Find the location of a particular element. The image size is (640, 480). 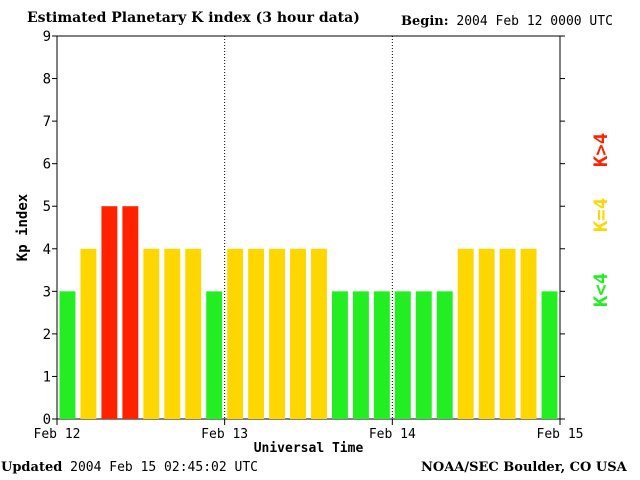

y-tick-label: 9 is located at coordinates (47, 37).